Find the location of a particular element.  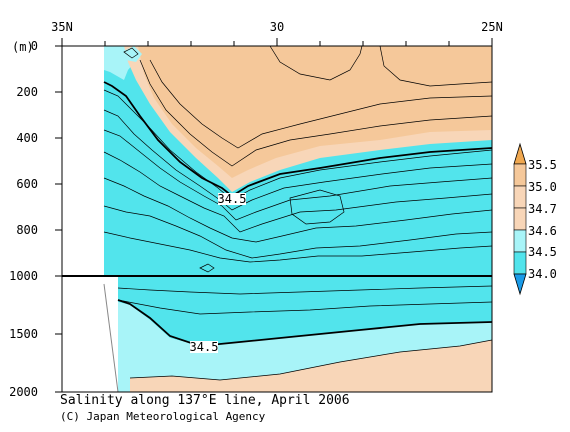

fill-mid-lower is located at coordinates (311, 366).